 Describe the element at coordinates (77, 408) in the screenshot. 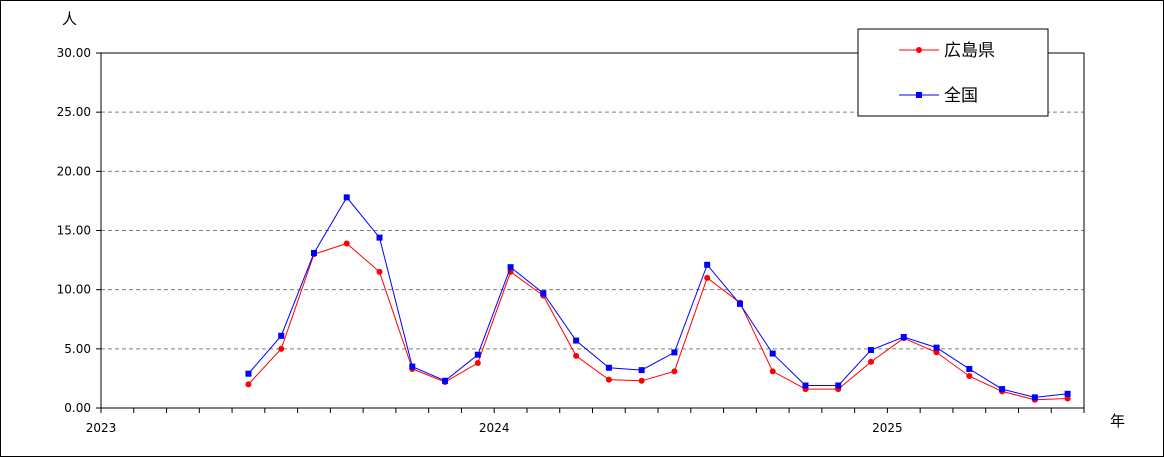

I see `y-tick-label: 0.00` at that location.